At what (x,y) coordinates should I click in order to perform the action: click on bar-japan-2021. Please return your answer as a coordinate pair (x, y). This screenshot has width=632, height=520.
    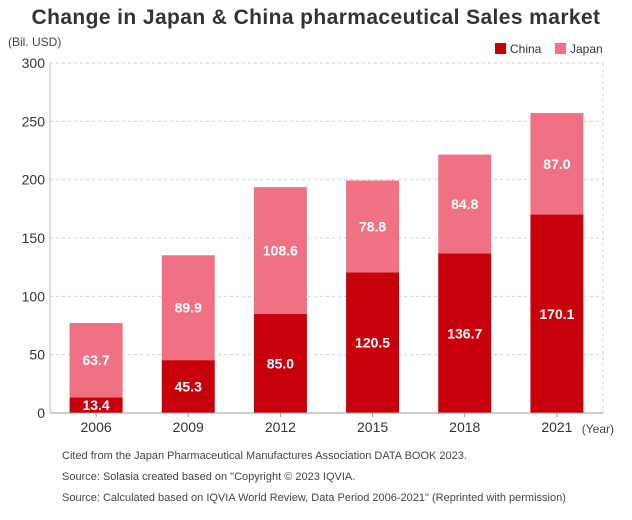
    Looking at the image, I should click on (557, 164).